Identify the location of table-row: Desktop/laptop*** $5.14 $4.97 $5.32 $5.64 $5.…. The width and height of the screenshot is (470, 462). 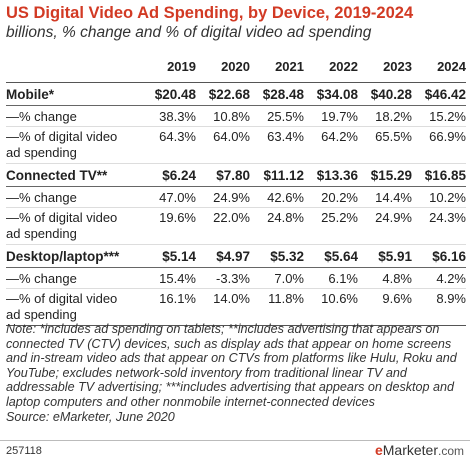
(236, 256).